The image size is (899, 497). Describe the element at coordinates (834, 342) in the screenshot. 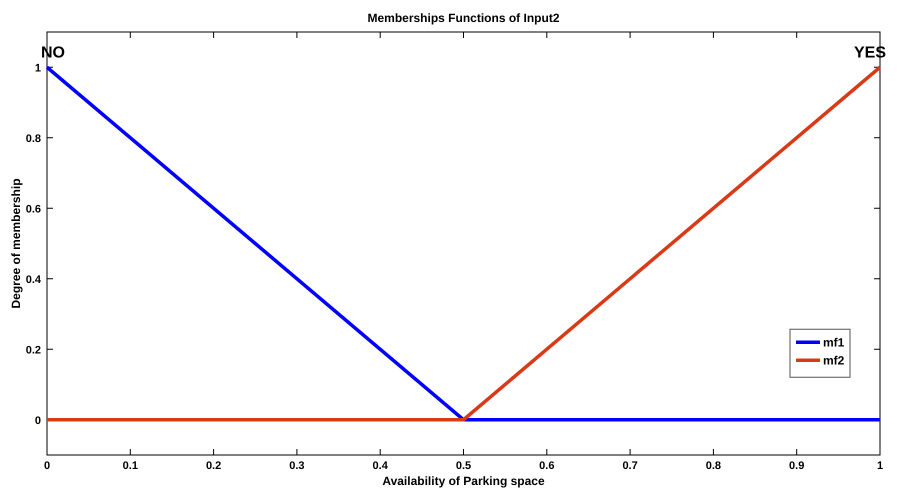

I see `legend-label: mf1` at that location.